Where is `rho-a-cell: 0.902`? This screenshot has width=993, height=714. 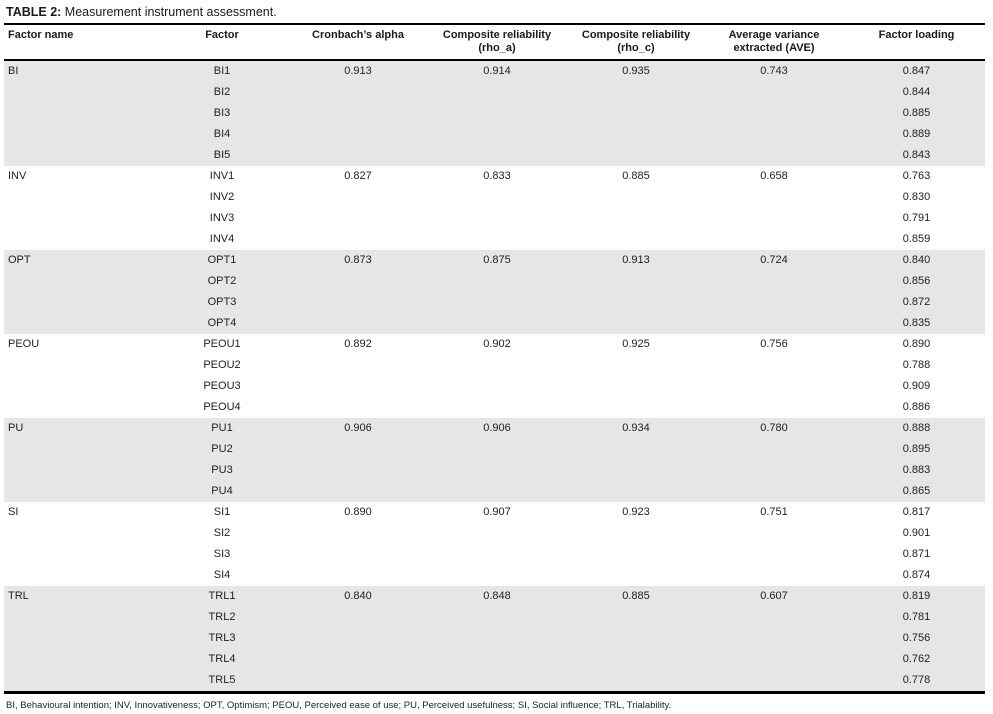
rho-a-cell: 0.902 is located at coordinates (497, 344).